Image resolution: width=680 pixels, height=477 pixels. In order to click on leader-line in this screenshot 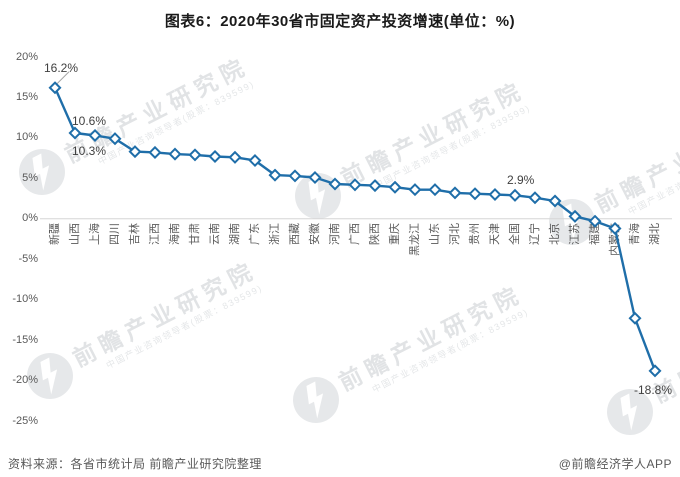, I will do `click(63, 78)`.